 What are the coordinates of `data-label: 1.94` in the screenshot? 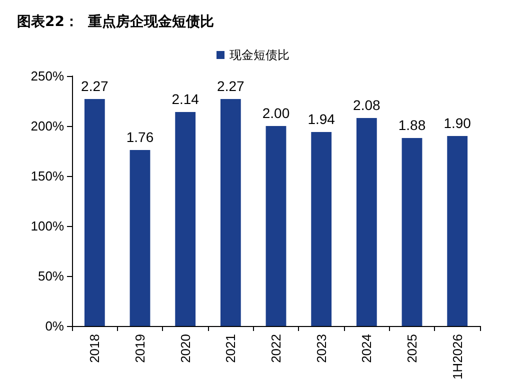 It's located at (322, 119).